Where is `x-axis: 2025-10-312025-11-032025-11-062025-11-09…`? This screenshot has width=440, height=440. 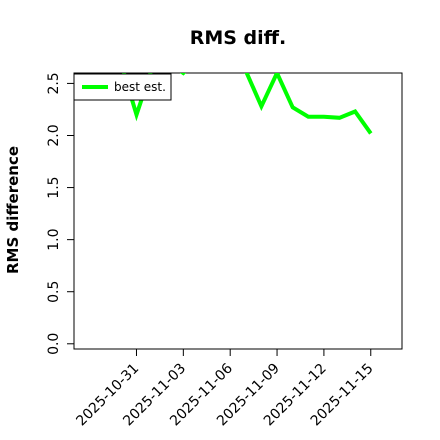 x-axis: 2025-10-312025-11-032025-11-062025-11-09… is located at coordinates (225, 389).